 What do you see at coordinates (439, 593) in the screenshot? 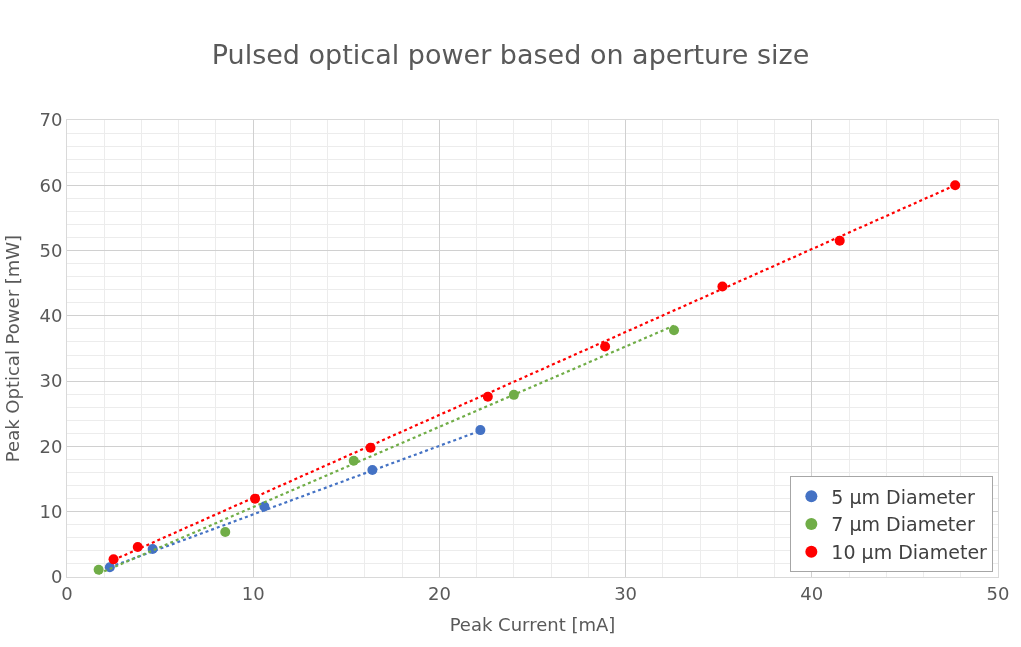
I see `x-tick-label: 20` at bounding box center [439, 593].